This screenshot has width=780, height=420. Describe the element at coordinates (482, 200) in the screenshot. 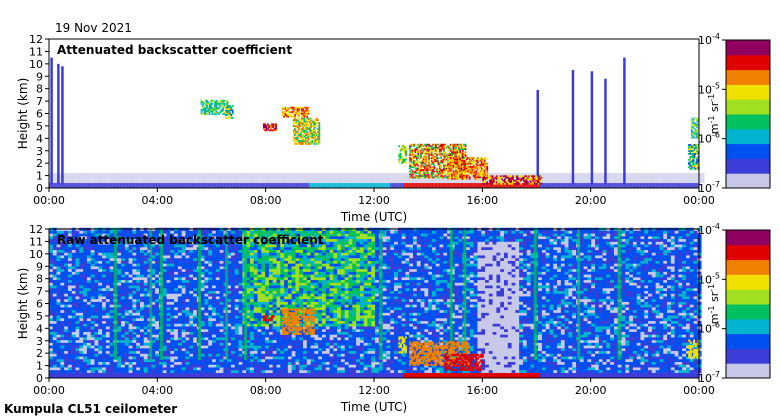

I see `x-tick-label: 16:00` at that location.